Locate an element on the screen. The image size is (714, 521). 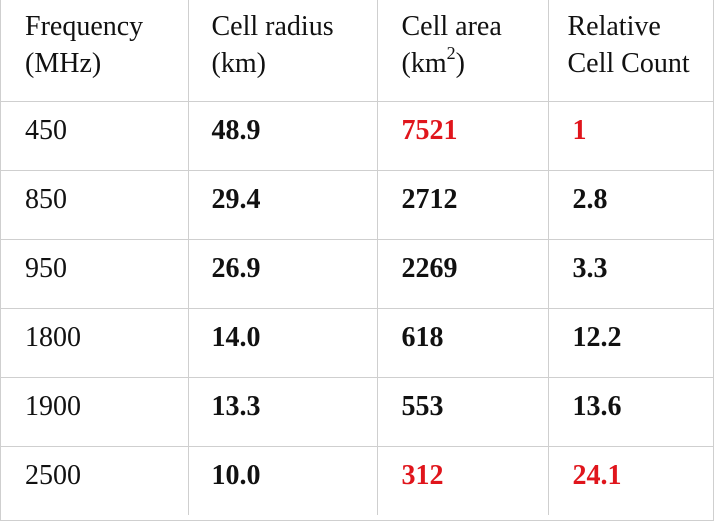
header-frequency: Frequency (MHz) is located at coordinates (95, 51).